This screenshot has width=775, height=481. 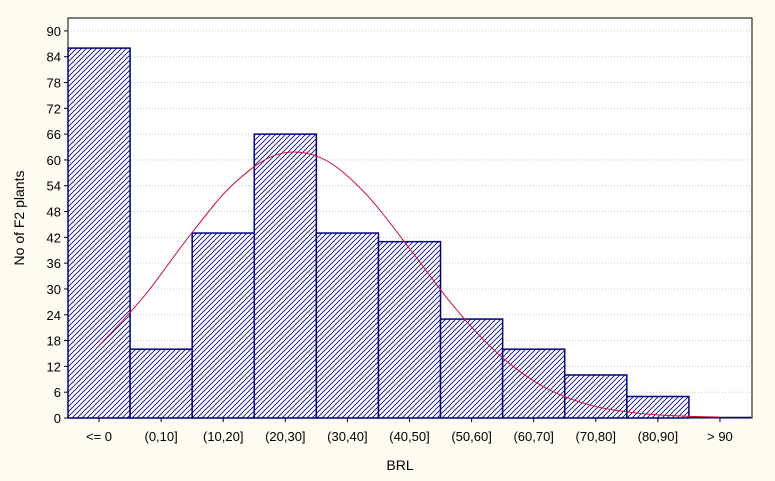 I want to click on x-tick-label: > 90, so click(x=720, y=436).